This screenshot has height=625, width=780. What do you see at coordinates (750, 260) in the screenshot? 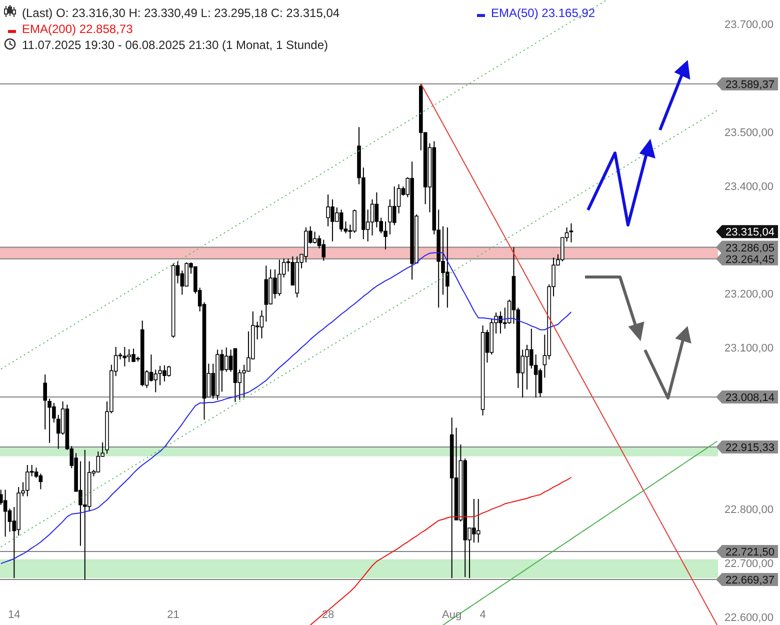
I see `ref-line-label: 23.264,45` at bounding box center [750, 260].